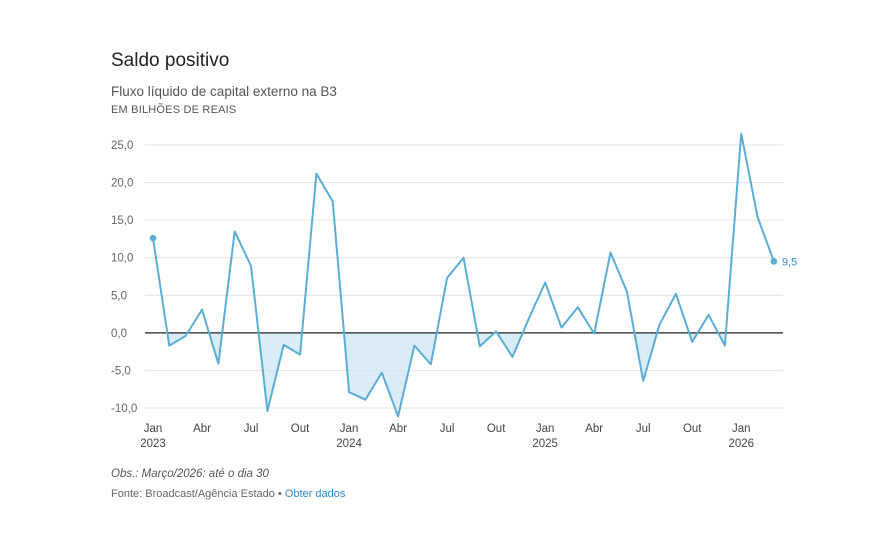 This screenshot has width=895, height=546. What do you see at coordinates (473, 251) in the screenshot?
I see `marker-layer: 9,5` at bounding box center [473, 251].